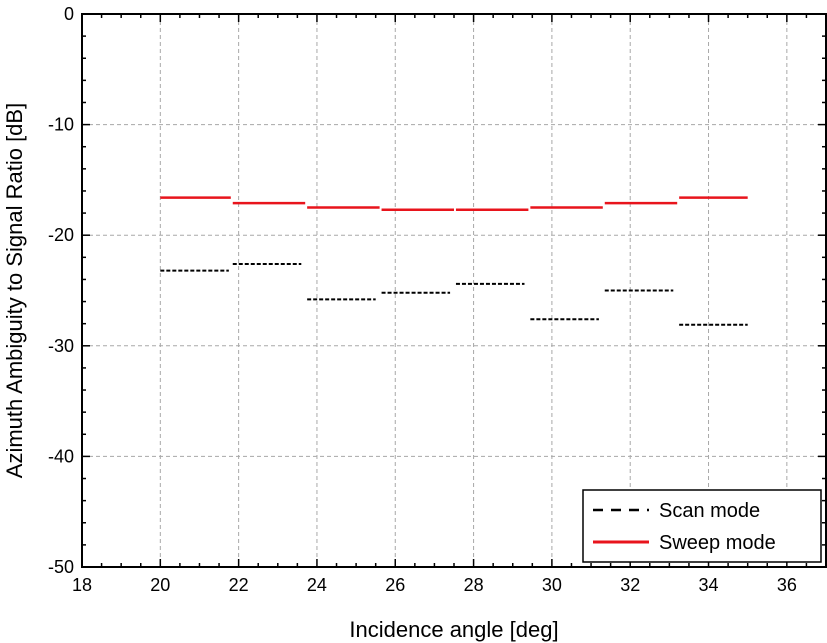 The image size is (827, 643). What do you see at coordinates (454, 294) in the screenshot?
I see `series-scan-mode` at bounding box center [454, 294].